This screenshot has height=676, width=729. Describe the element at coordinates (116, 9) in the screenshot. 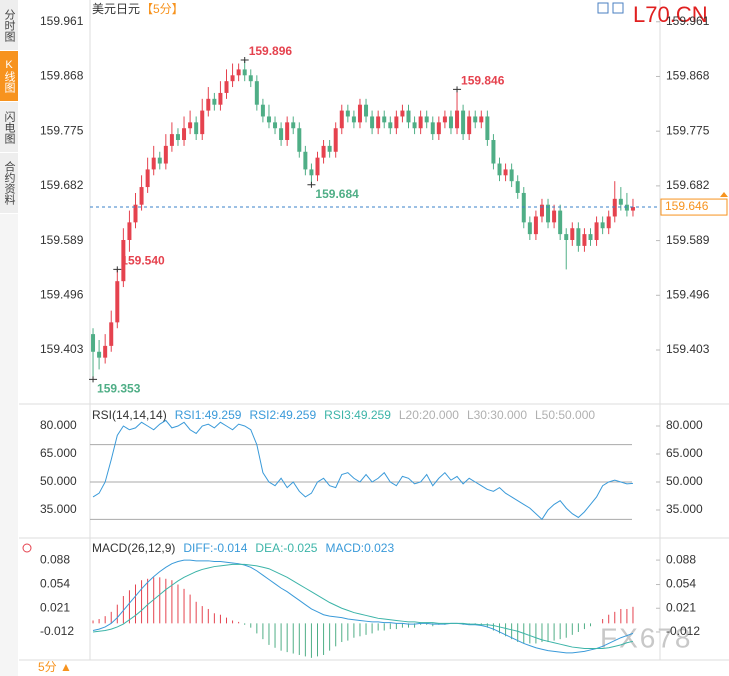

I see `chart-title: 美元日元` at that location.